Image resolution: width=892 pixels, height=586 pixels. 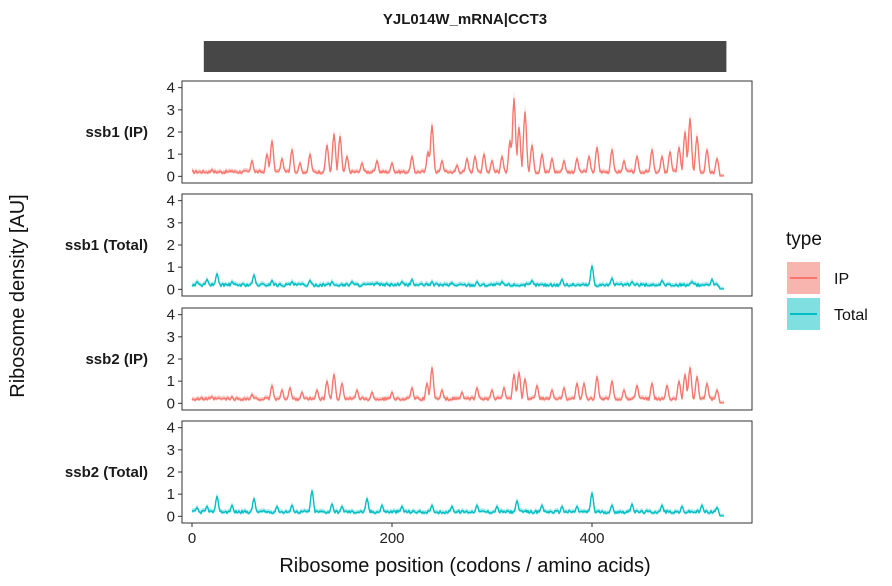 I want to click on facet-panel: ssb2 (Total) 0 1 2 3 4, so click(x=409, y=472).